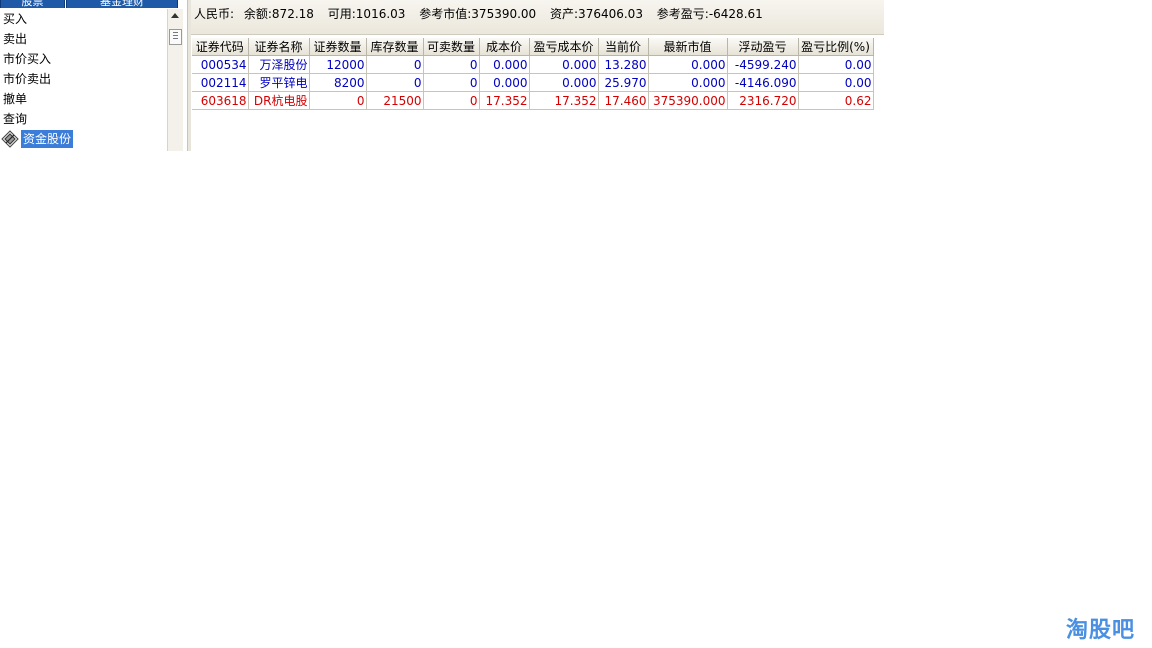 The width and height of the screenshot is (1152, 648). What do you see at coordinates (27, 79) in the screenshot?
I see `tree-item-market-sell: 市价卖出` at bounding box center [27, 79].